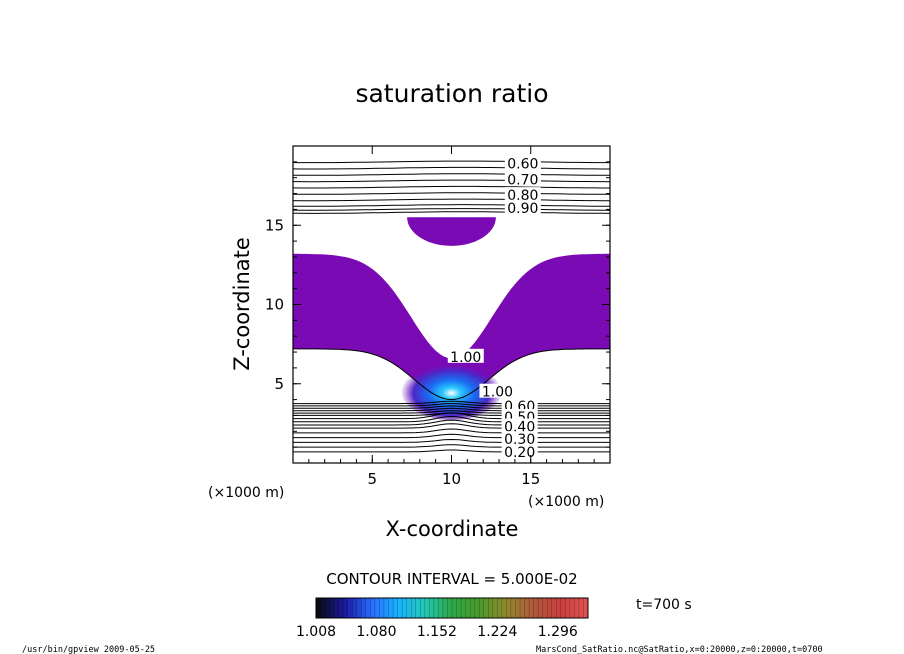 The width and height of the screenshot is (904, 654). Describe the element at coordinates (530, 479) in the screenshot. I see `x-tick-label: 15` at that location.